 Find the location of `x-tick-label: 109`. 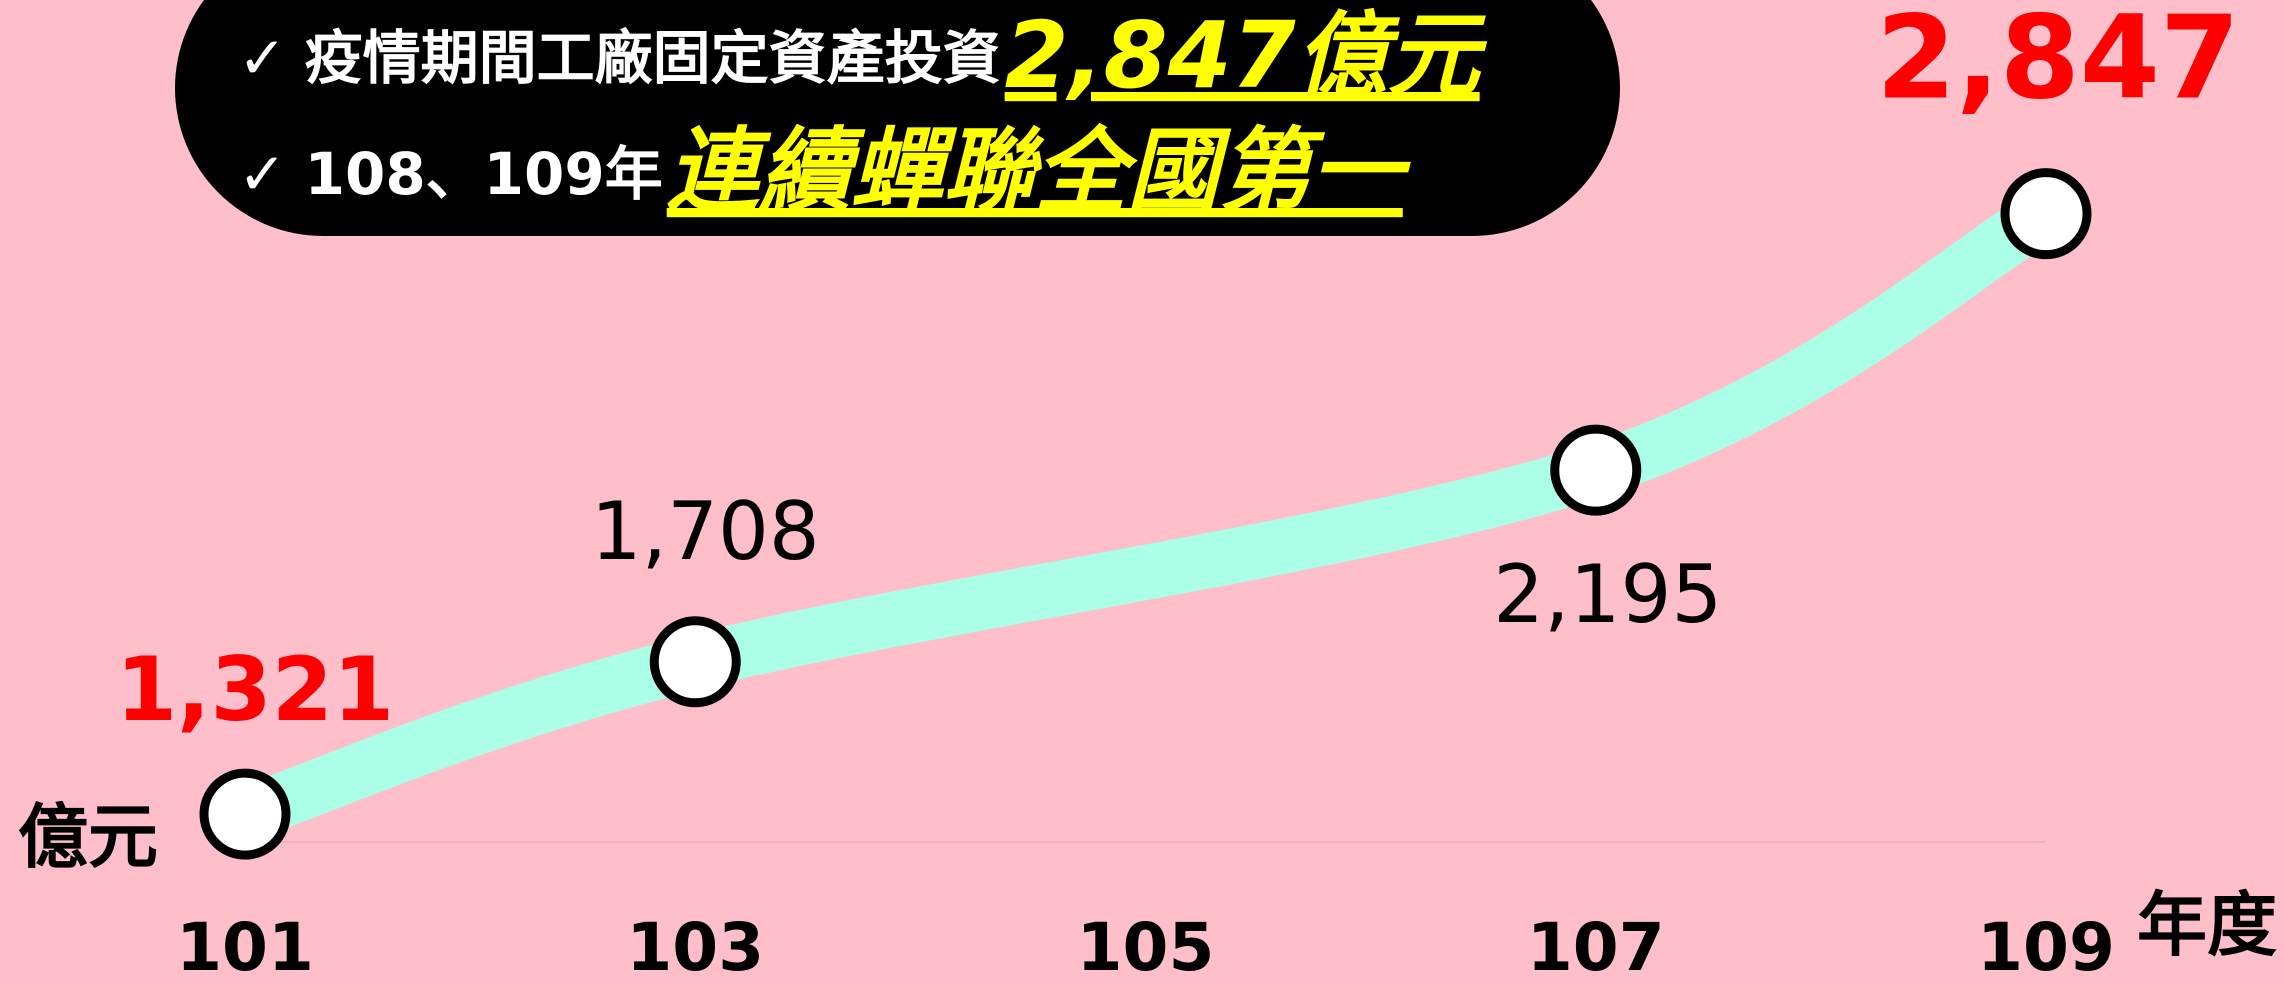

x-tick-label: 109 is located at coordinates (2046, 947).